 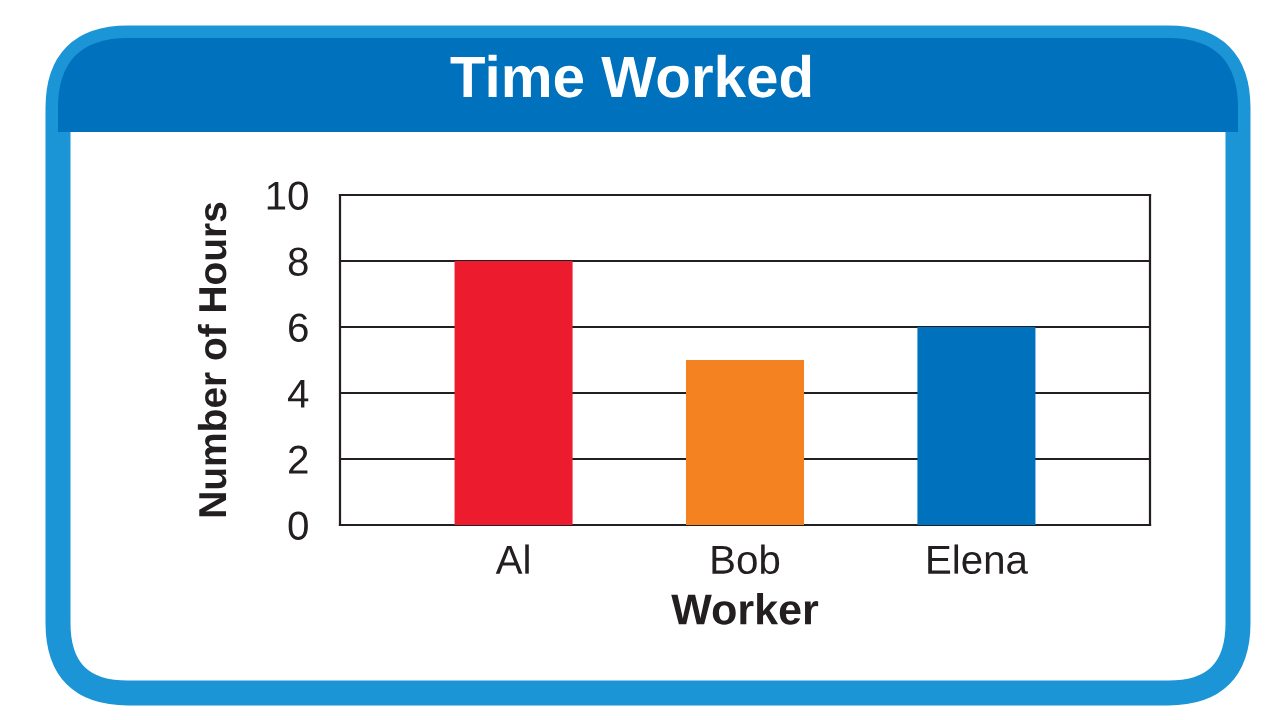 I want to click on x-tick-label: Elena, so click(x=978, y=559).